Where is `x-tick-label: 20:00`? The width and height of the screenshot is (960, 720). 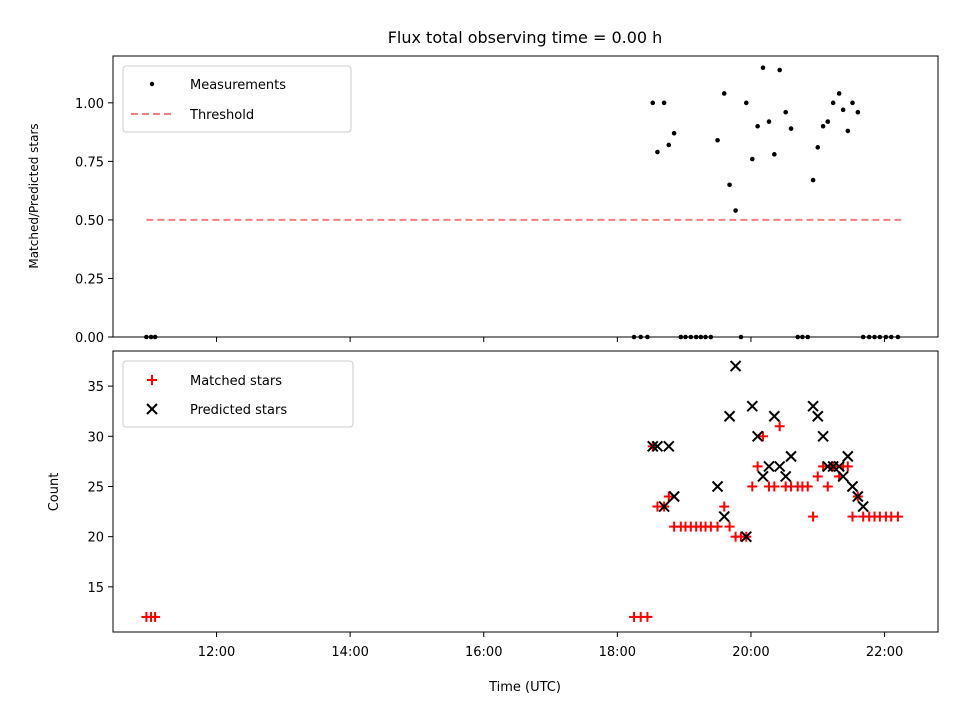 x-tick-label: 20:00 is located at coordinates (750, 652).